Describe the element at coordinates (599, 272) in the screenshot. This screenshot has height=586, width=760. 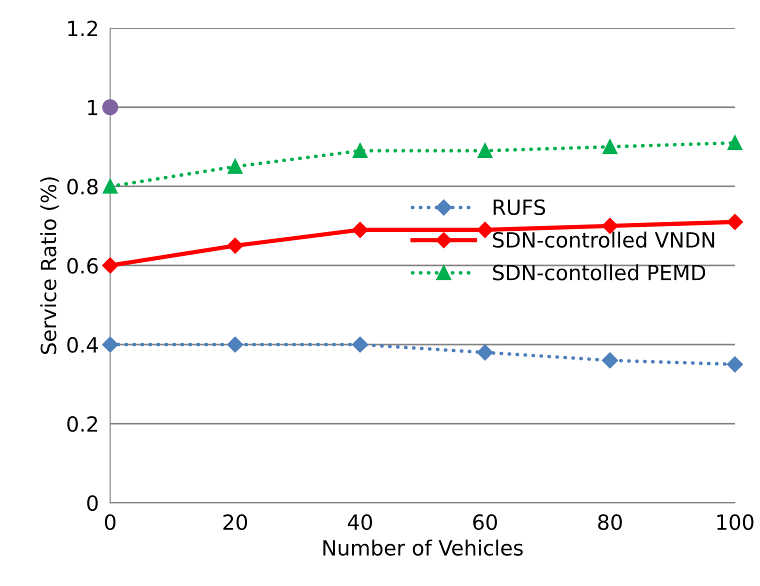
I see `legend-label: SDN-contolled PEMD` at that location.